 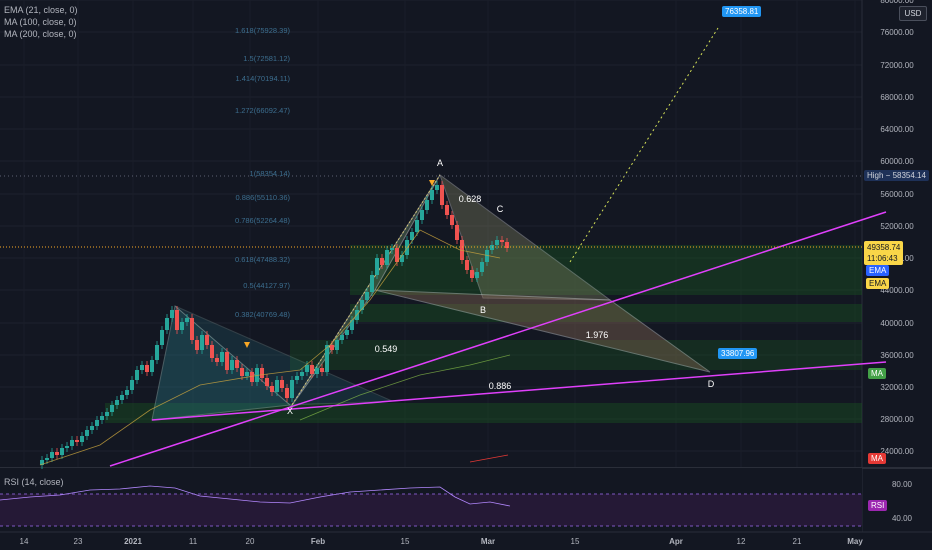 What do you see at coordinates (483, 310) in the screenshot?
I see `point-b: B` at bounding box center [483, 310].